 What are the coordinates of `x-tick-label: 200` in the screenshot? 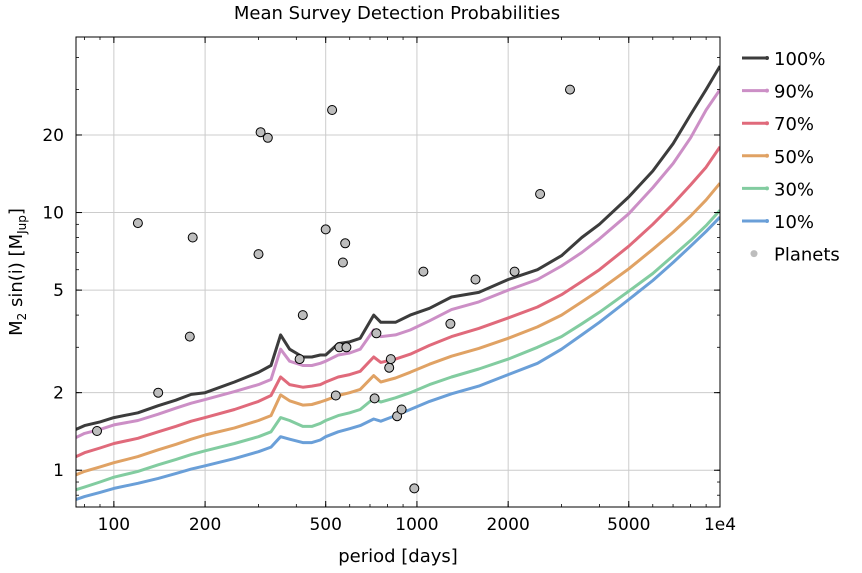 It's located at (205, 525).